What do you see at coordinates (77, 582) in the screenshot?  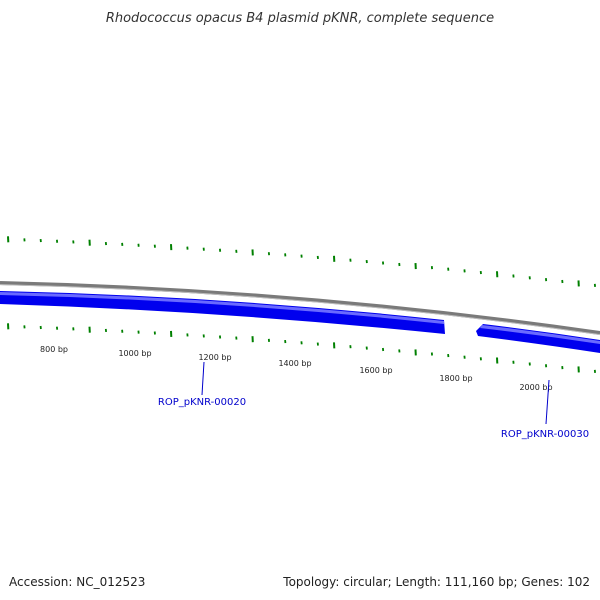 I see `accession-text: Accession: NC_012523` at bounding box center [77, 582].